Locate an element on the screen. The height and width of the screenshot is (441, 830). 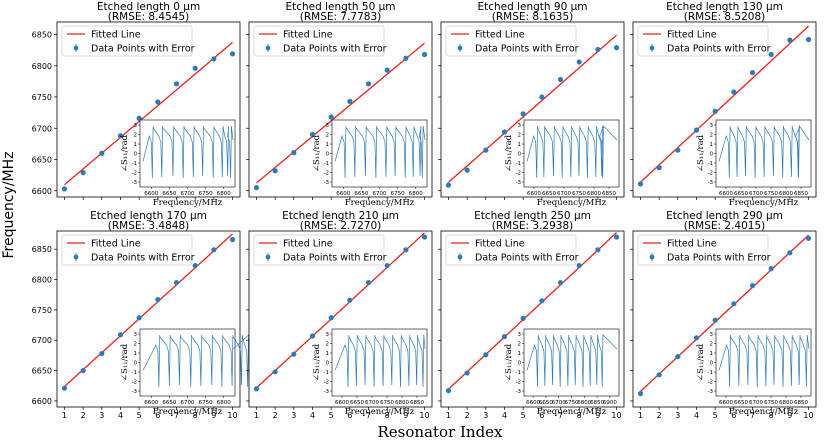
x-tick-label: 5 is located at coordinates (715, 415).